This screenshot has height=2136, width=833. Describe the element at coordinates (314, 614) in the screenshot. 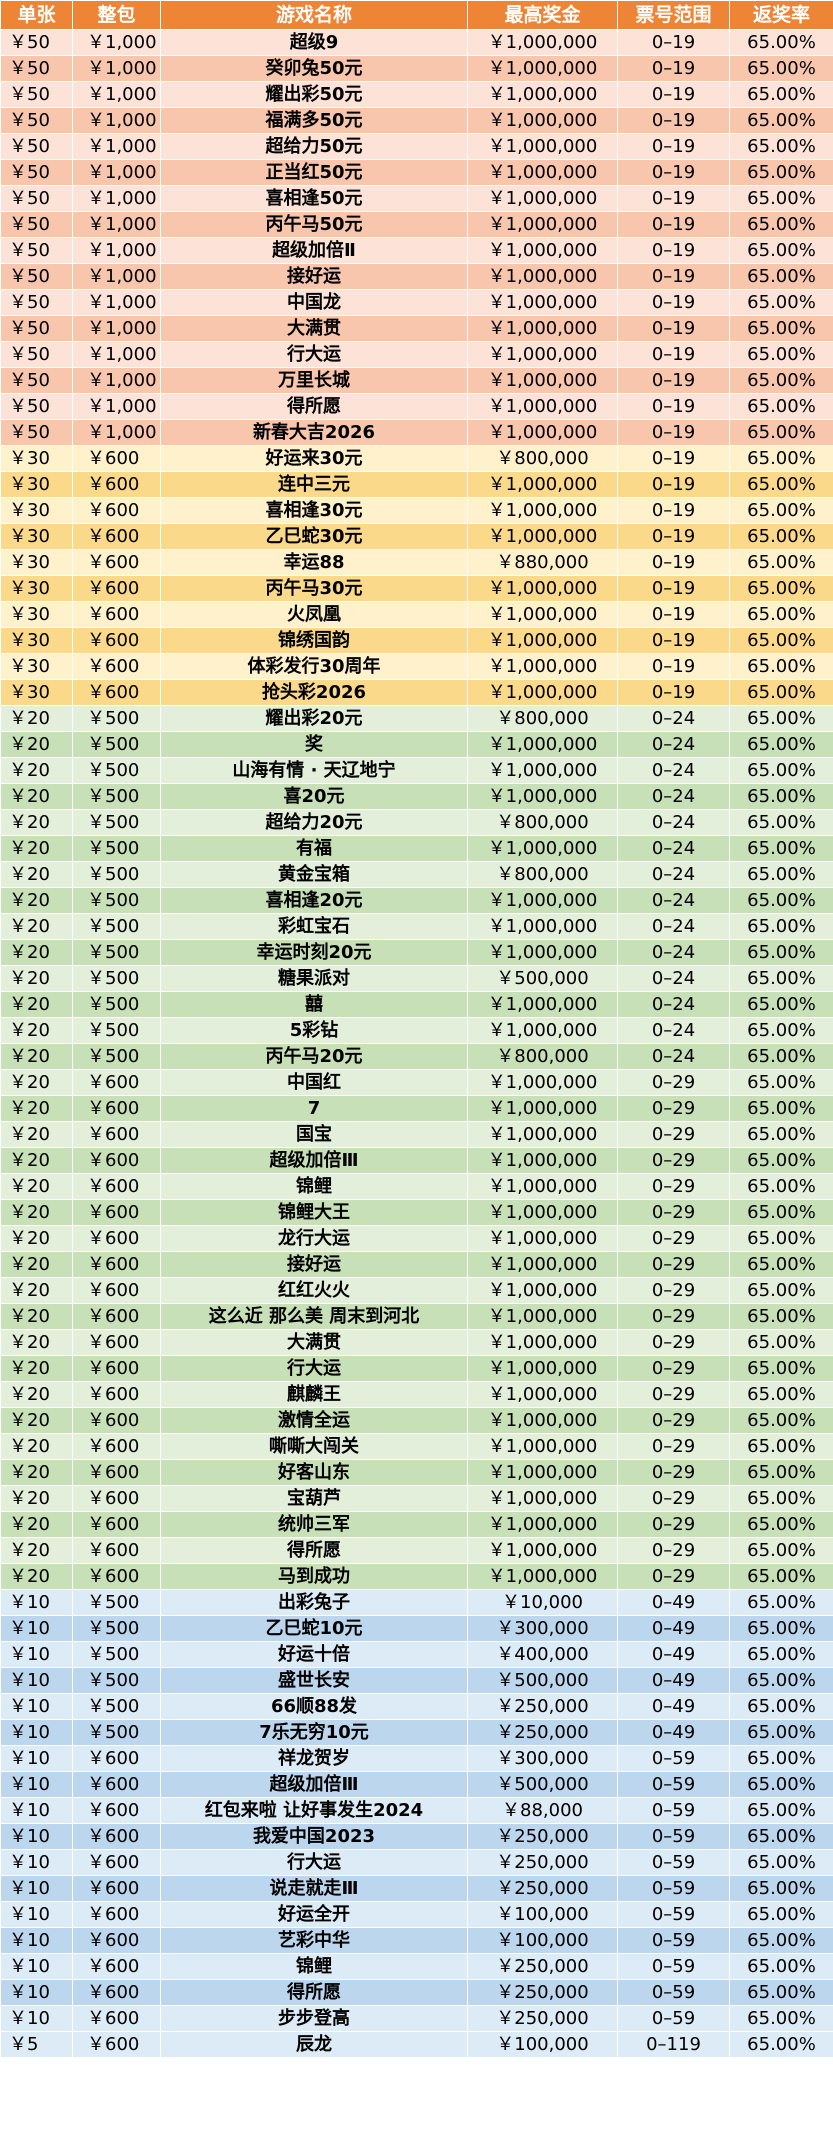

I see `game-name-cell: 火凤凰` at that location.